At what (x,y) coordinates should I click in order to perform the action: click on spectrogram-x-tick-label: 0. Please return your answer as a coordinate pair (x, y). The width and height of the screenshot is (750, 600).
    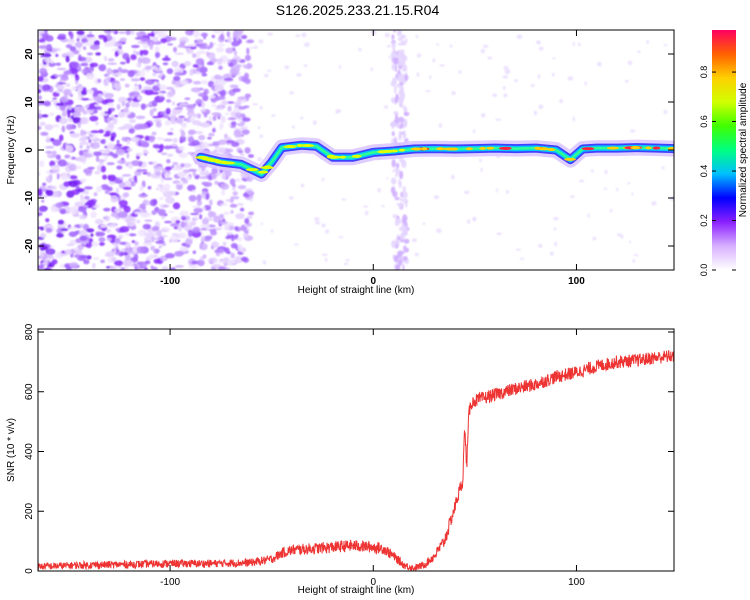
    Looking at the image, I should click on (373, 281).